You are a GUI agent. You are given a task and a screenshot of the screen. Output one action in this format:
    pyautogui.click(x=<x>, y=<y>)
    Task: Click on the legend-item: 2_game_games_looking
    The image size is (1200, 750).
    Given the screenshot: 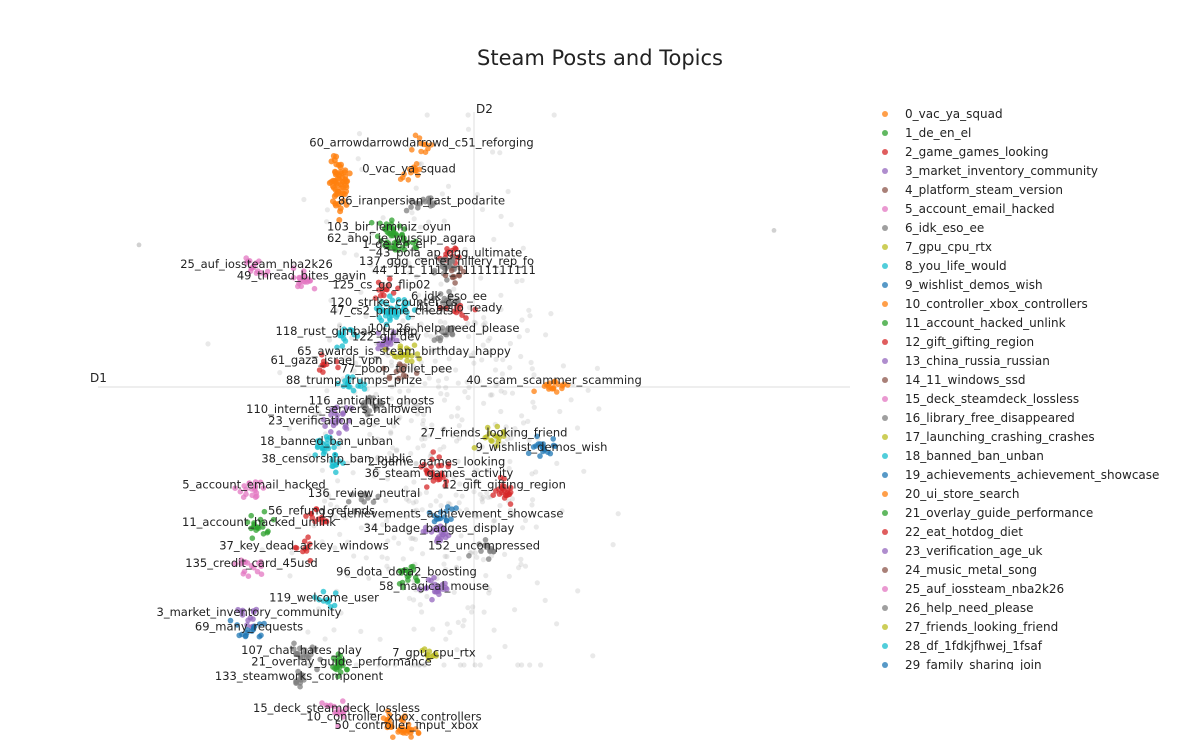 What is the action you would take?
    pyautogui.click(x=1032, y=151)
    